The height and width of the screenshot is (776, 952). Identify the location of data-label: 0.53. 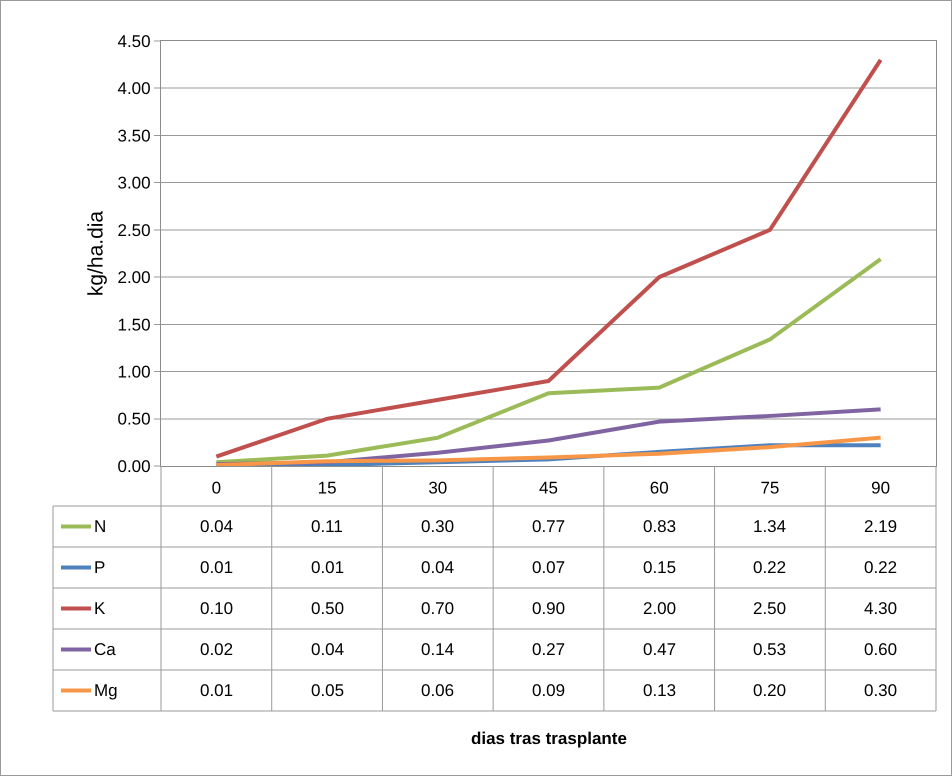
(769, 649).